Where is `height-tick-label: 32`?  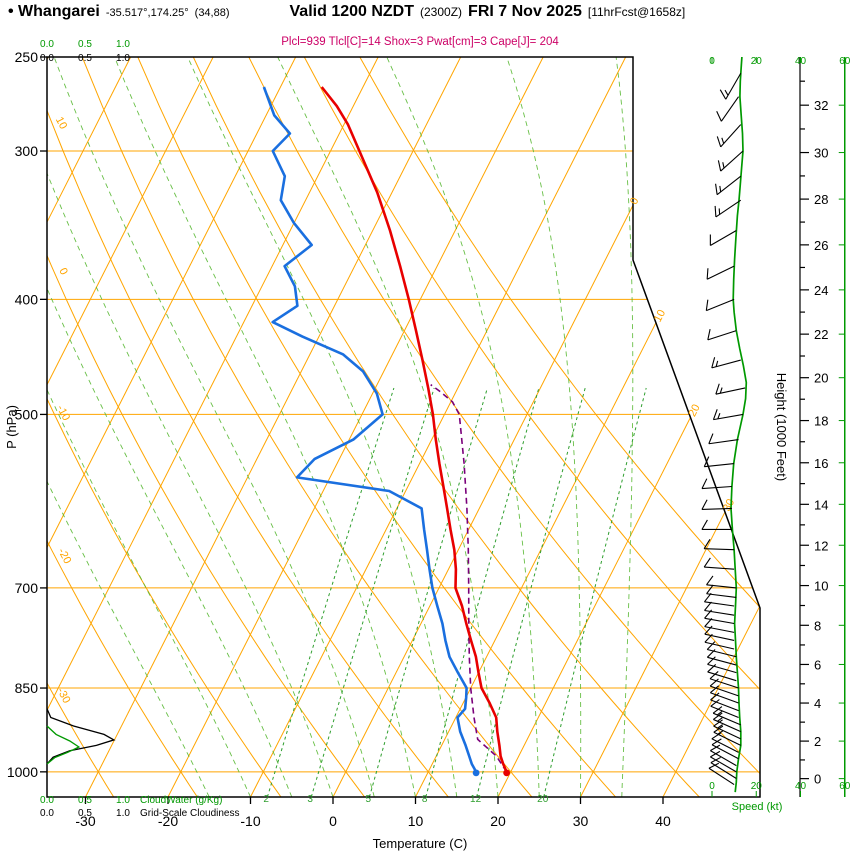 height-tick-label: 32 is located at coordinates (821, 105).